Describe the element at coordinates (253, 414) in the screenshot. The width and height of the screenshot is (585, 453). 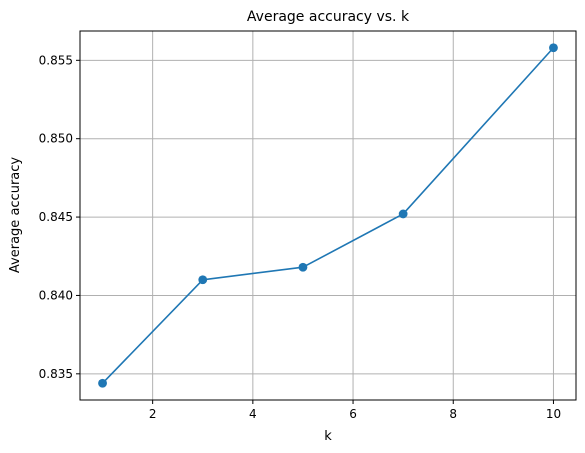
I see `x-tick-label: 4` at that location.